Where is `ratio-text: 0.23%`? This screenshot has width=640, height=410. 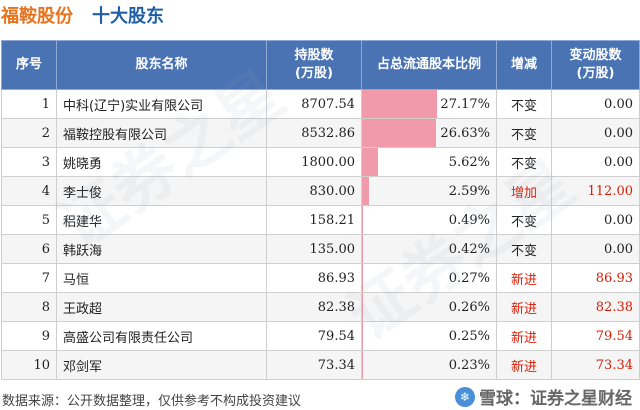
ratio-text: 0.23% is located at coordinates (469, 365).